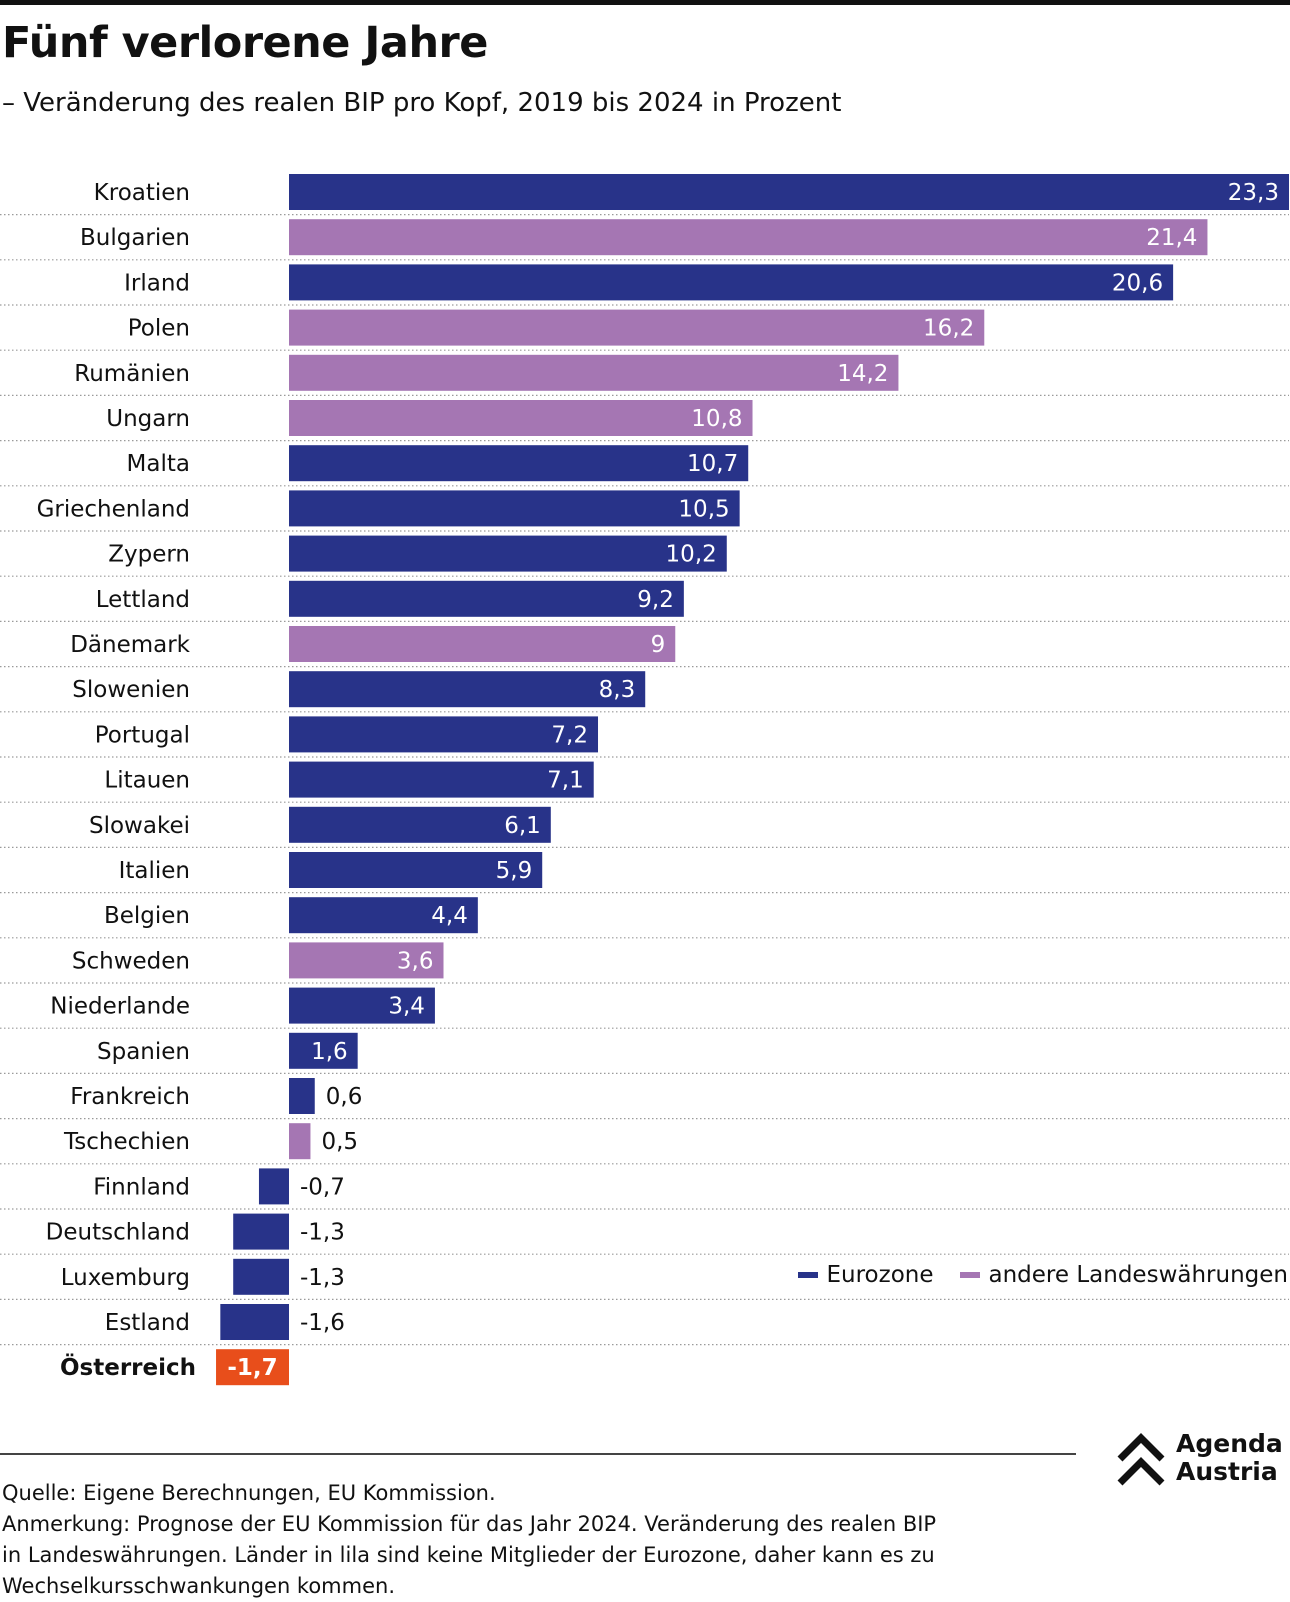 The height and width of the screenshot is (1602, 1290). I want to click on category-label-luxemburg: Luxemburg, so click(125, 1278).